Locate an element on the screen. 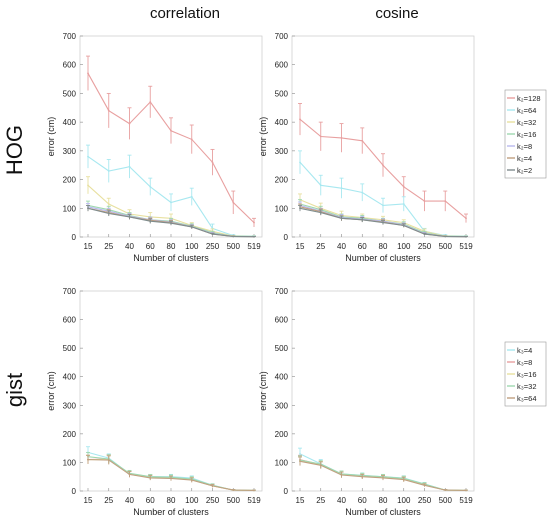  legend-entry: k₃=32 is located at coordinates (527, 386).